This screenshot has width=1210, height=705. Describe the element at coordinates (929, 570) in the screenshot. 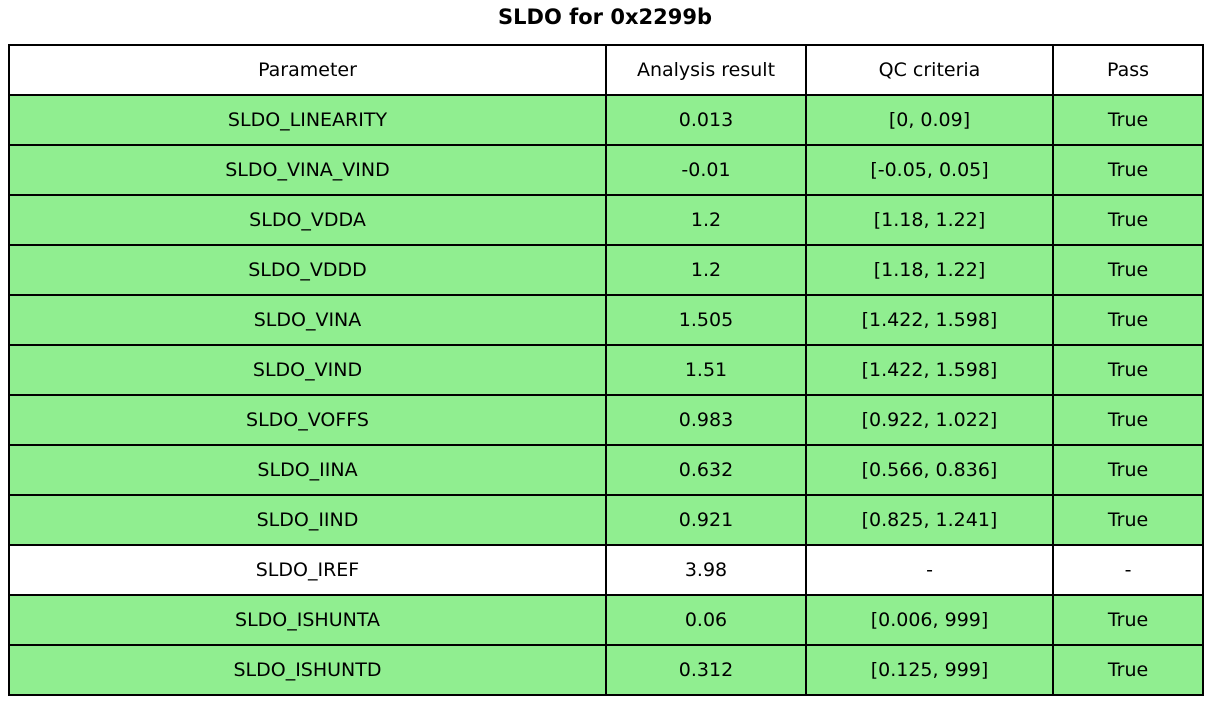

I see `qc-criteria-cell: -` at that location.